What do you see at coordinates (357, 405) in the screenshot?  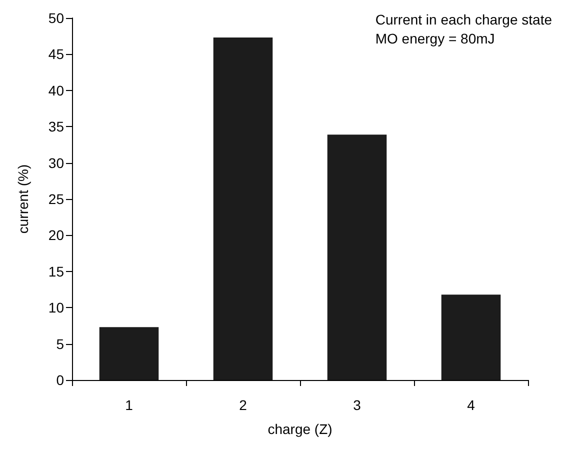 I see `x-tick-label: 3` at bounding box center [357, 405].